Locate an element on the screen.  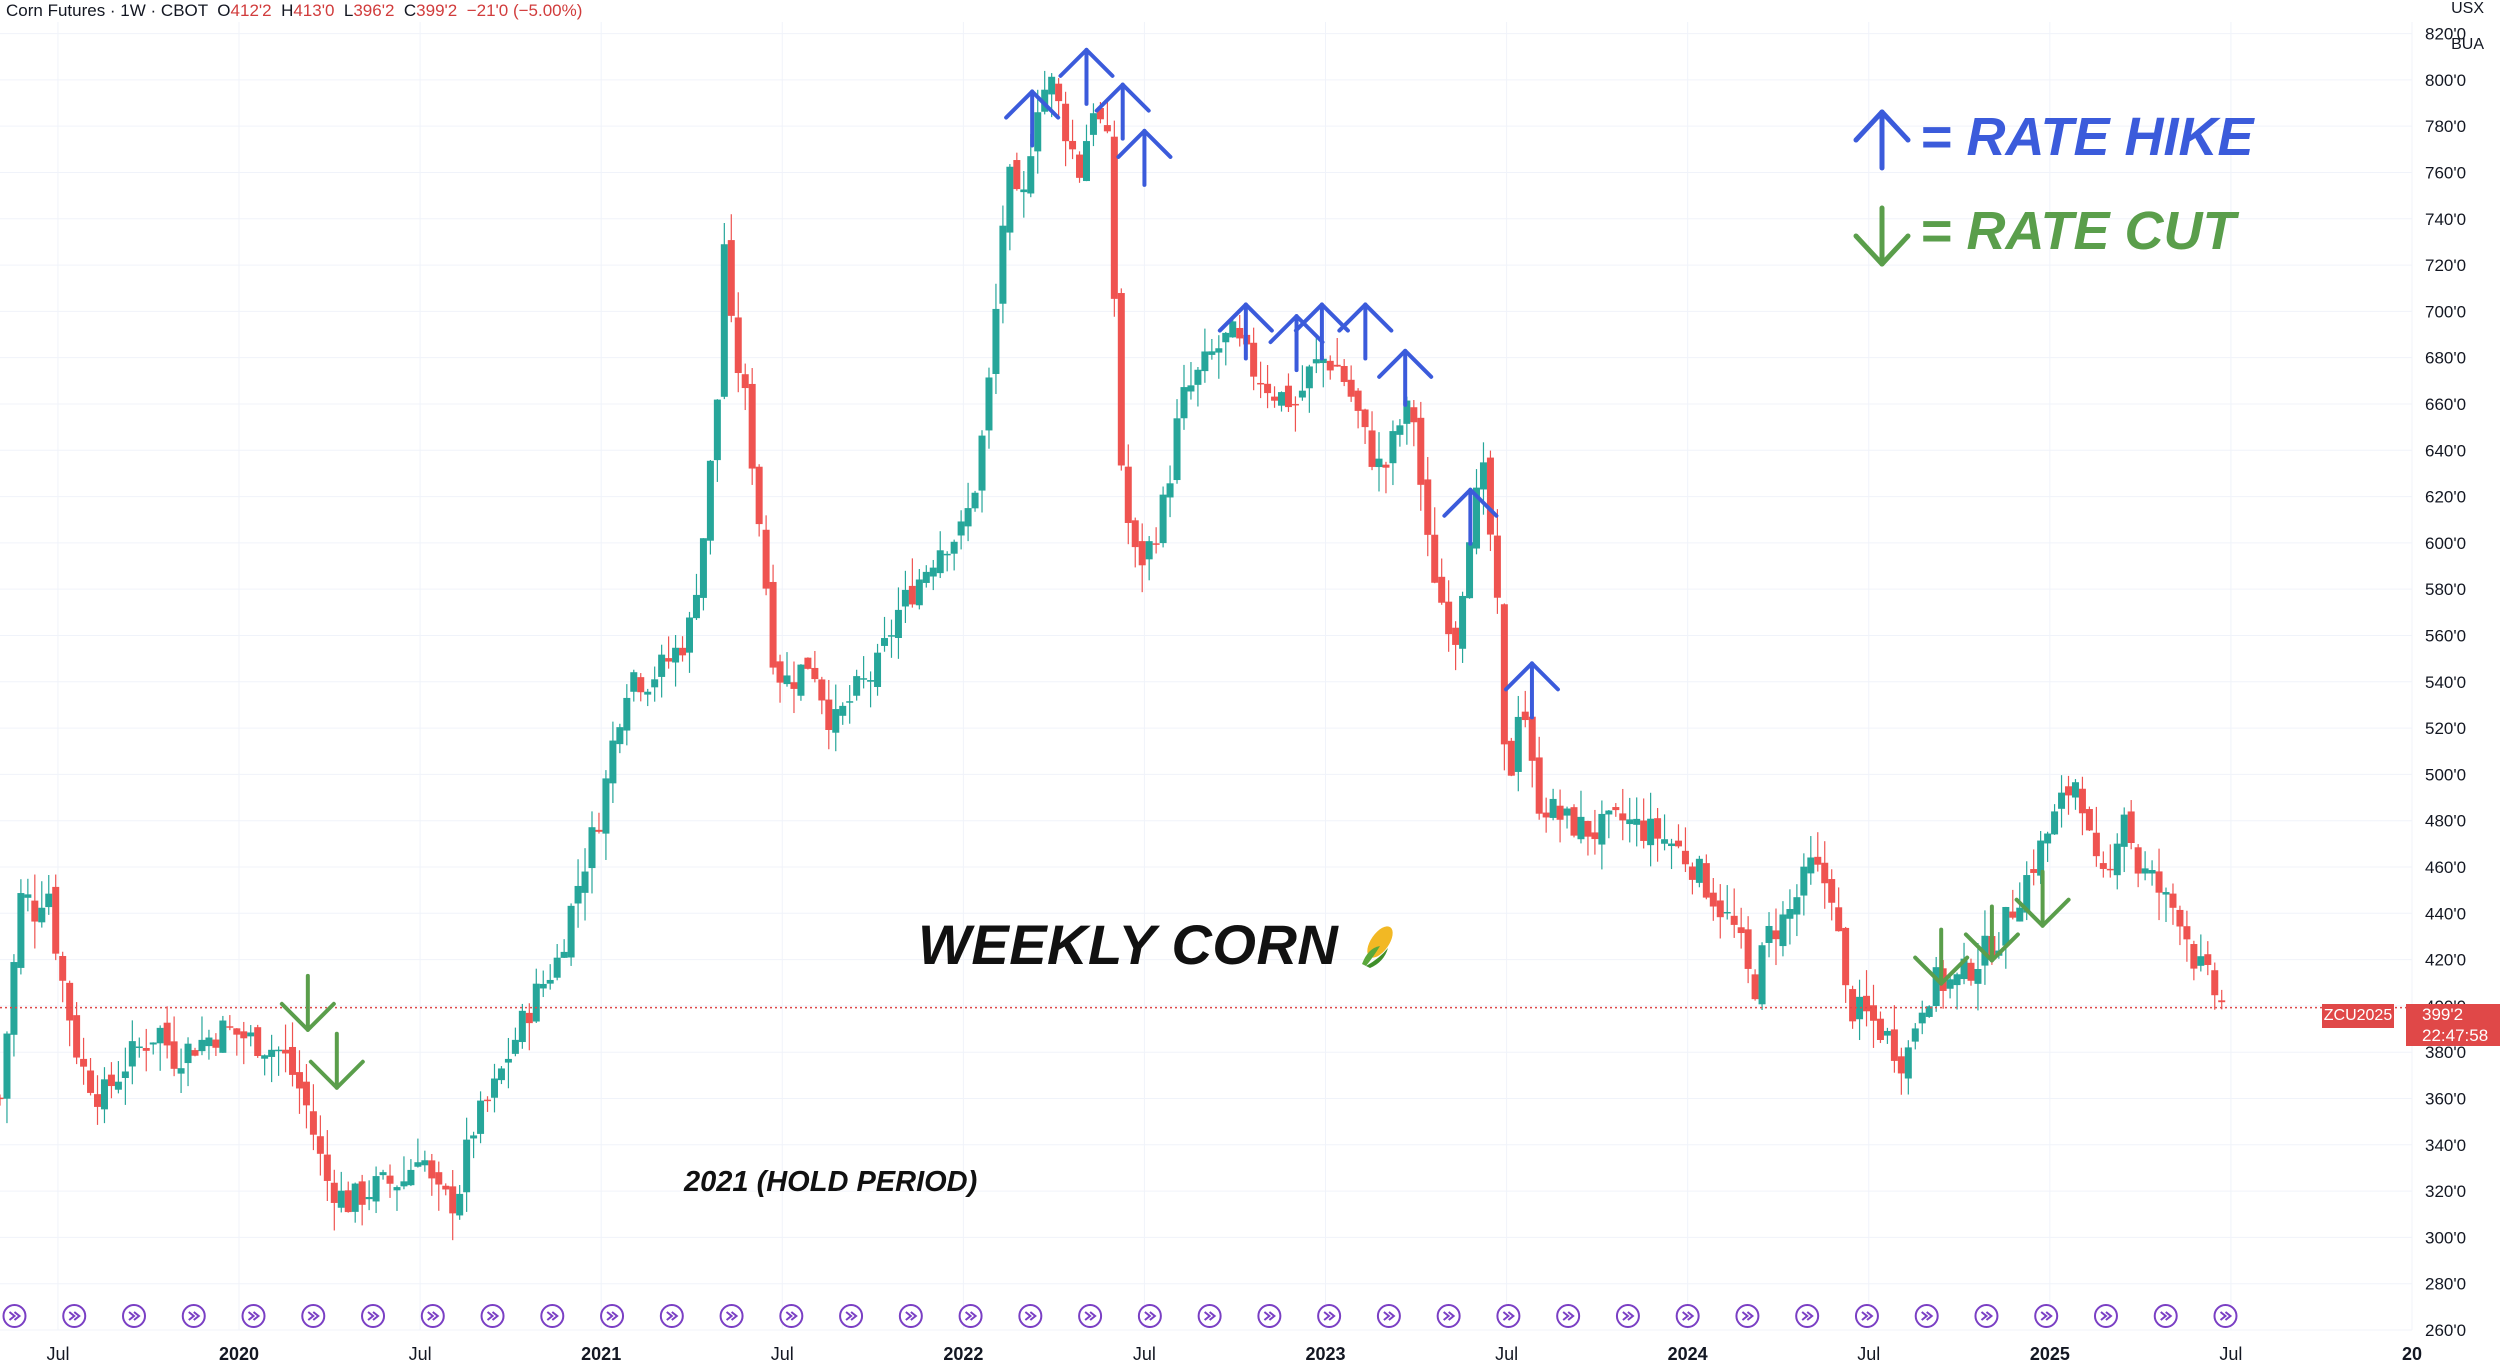
rate-cut-arrows is located at coordinates (1175, 979).